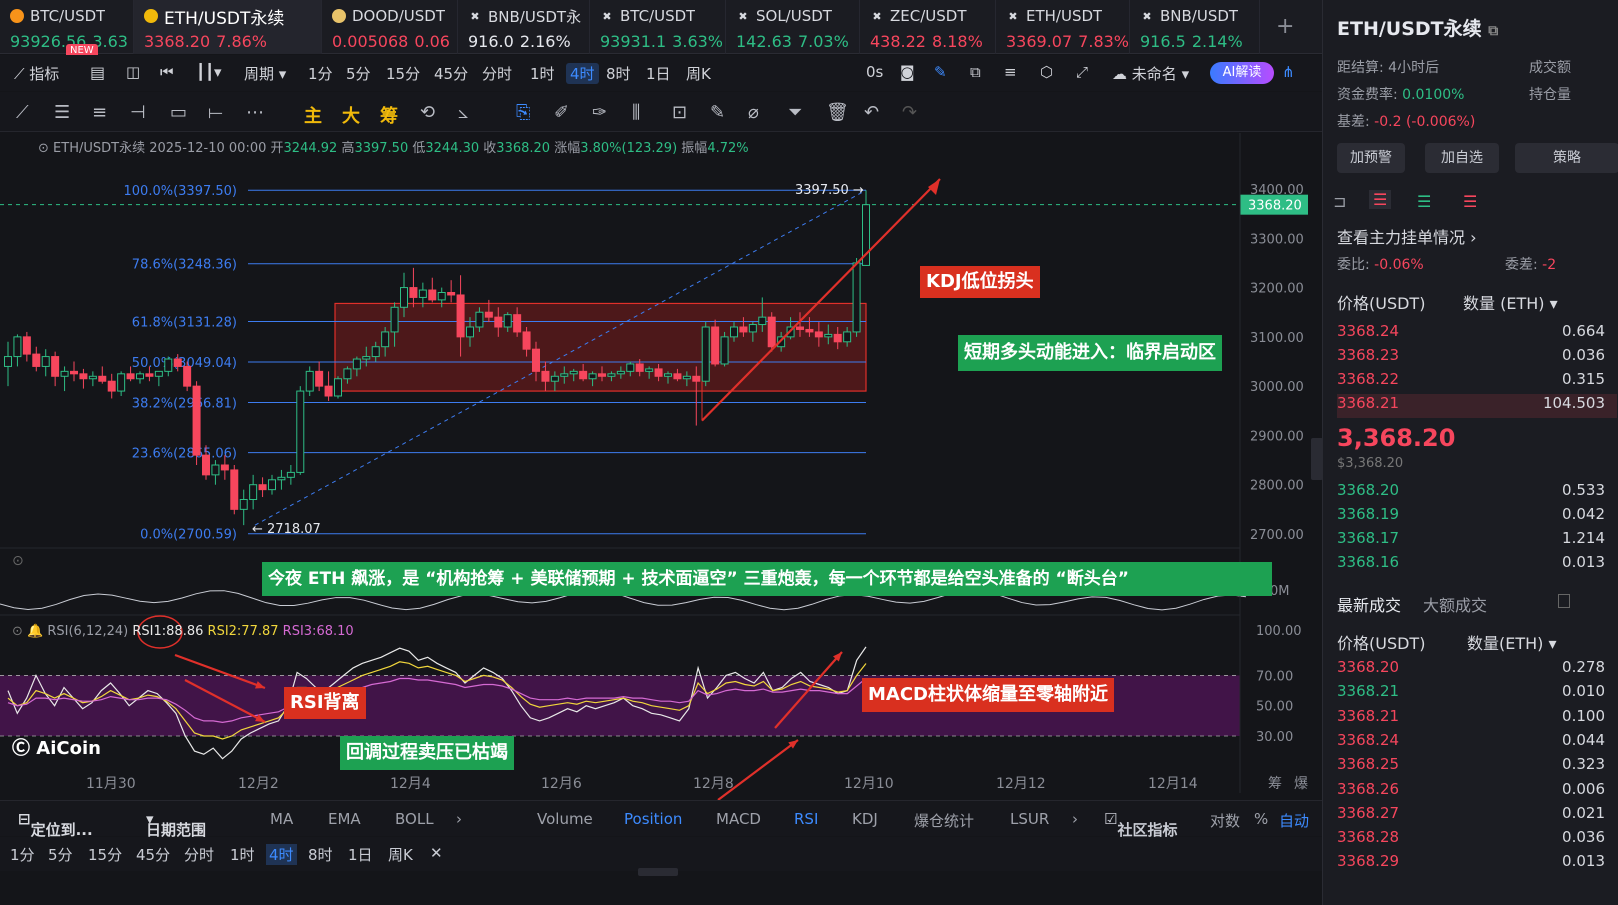  Describe the element at coordinates (793, 27) in the screenshot. I see `symbol-tab: ✖ SOL/USDT 142.63 7.03%` at that location.